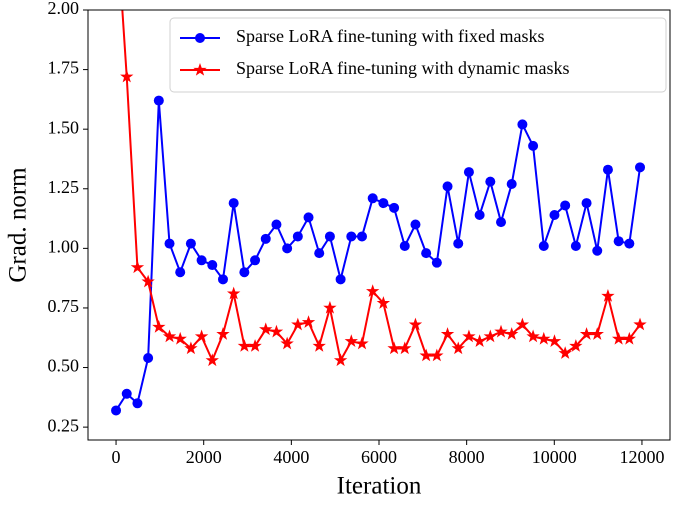 The image size is (685, 508). What do you see at coordinates (18, 225) in the screenshot?
I see `y-axis-label: Grad. norm` at bounding box center [18, 225].